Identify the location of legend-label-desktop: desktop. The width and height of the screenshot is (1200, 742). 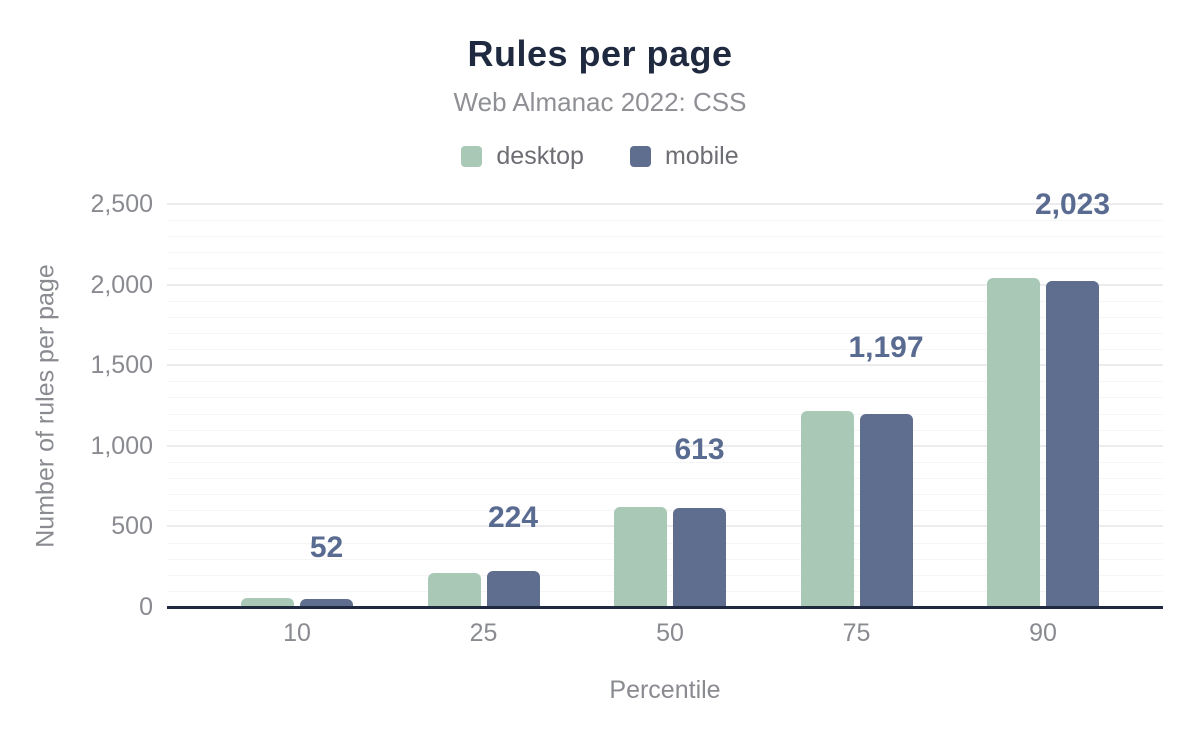
(540, 156).